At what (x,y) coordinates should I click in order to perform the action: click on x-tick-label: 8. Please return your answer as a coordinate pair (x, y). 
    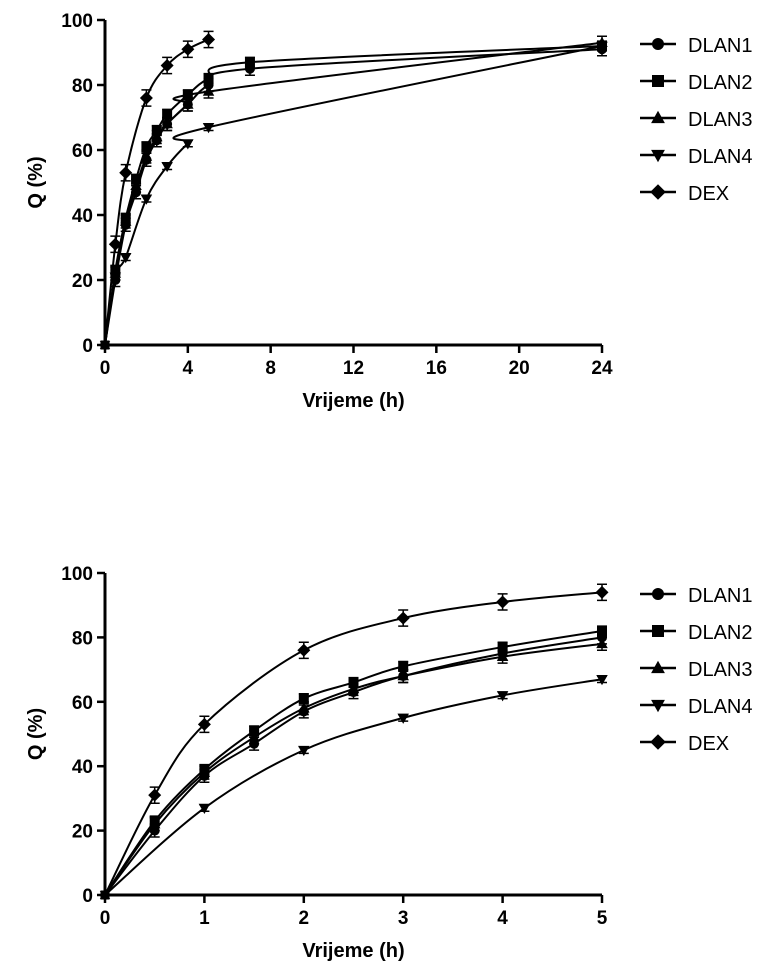
    Looking at the image, I should click on (270, 368).